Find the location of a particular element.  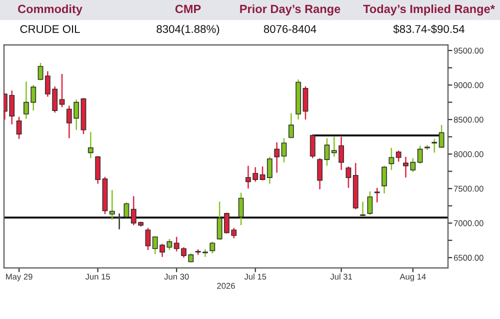

text: $83.74-$90.54 is located at coordinates (429, 29).